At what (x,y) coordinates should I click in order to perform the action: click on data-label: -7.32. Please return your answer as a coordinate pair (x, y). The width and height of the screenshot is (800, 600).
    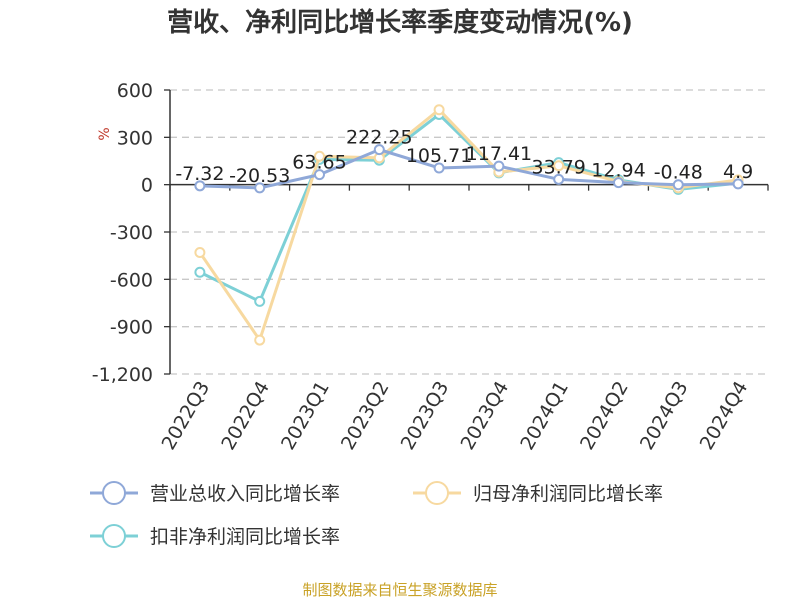
    Looking at the image, I should click on (199, 174).